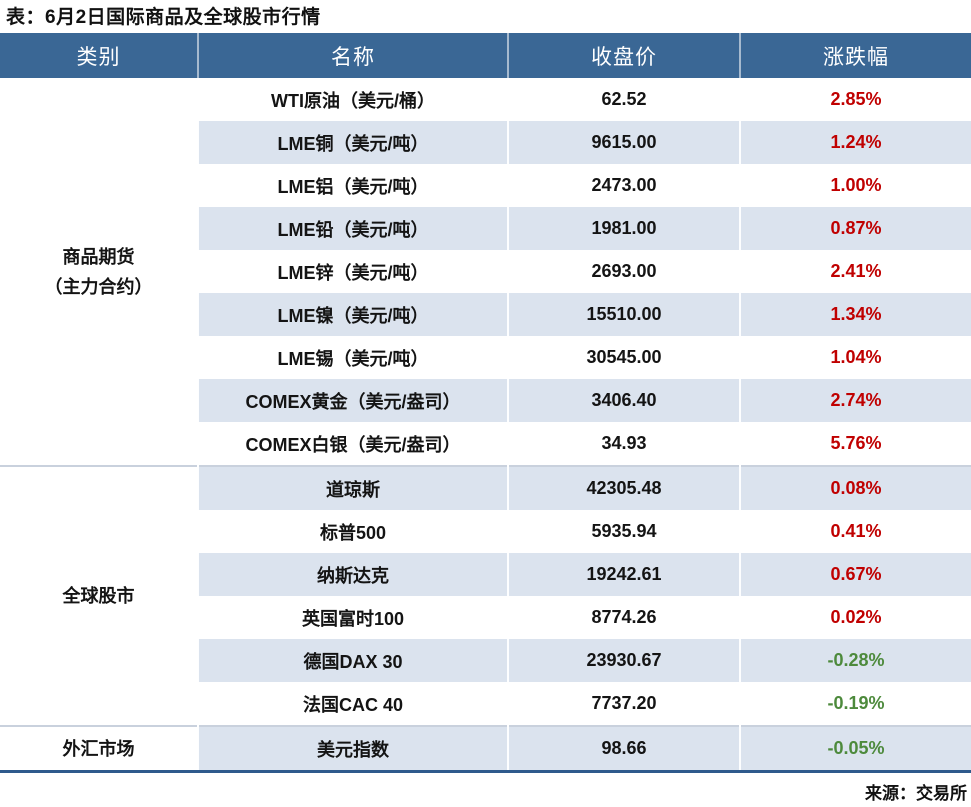 This screenshot has height=807, width=971. I want to click on name-cell: 纳斯达克, so click(352, 574).